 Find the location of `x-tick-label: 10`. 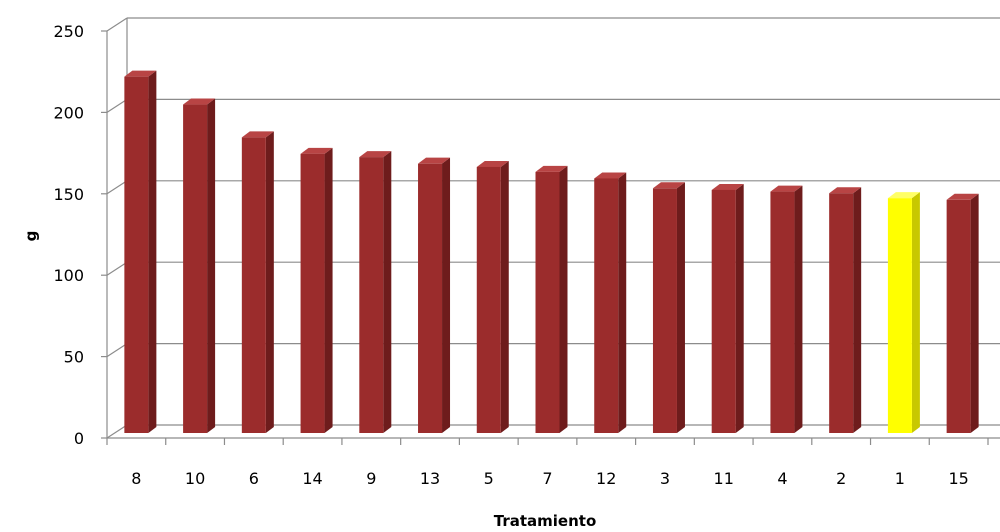

x-tick-label: 10 is located at coordinates (195, 478).